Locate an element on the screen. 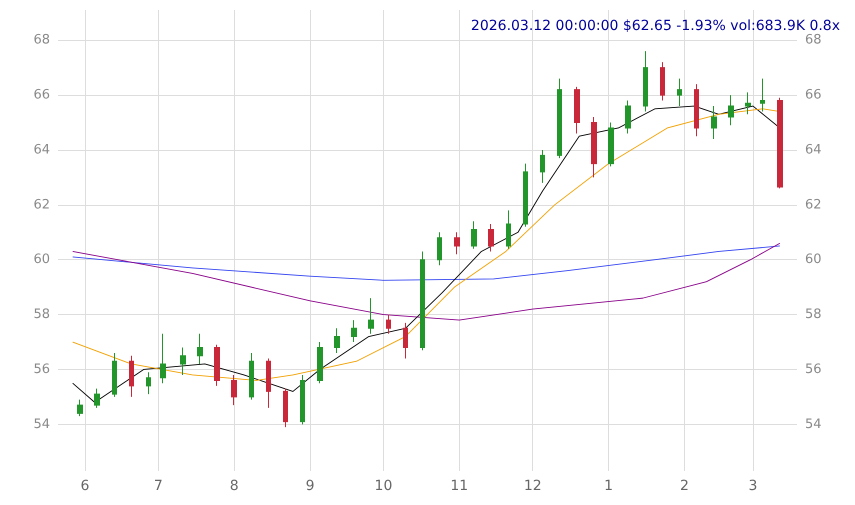  y2-tick-label: 54 is located at coordinates (813, 424).